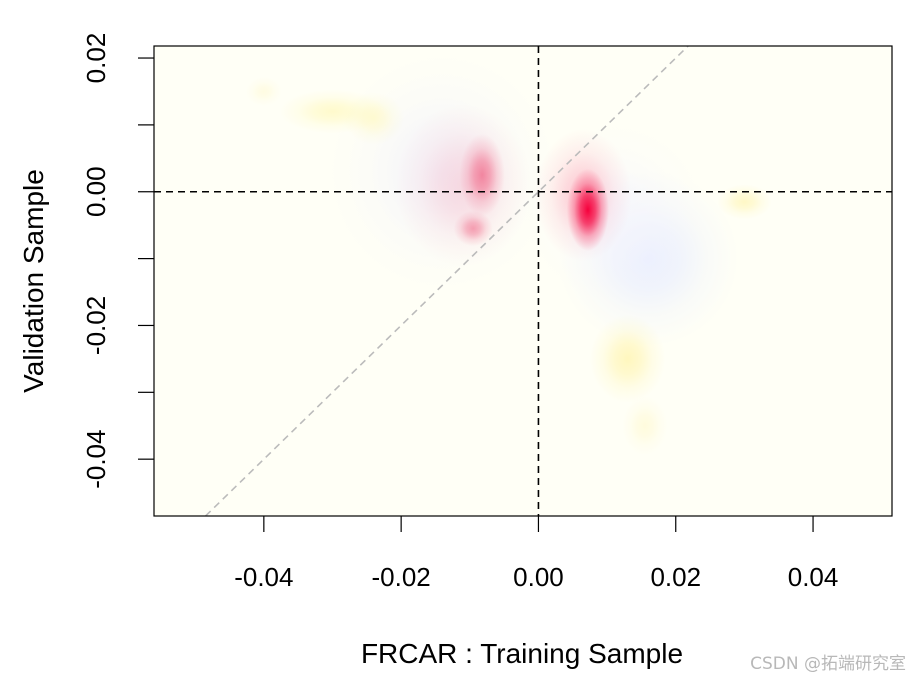 This screenshot has width=920, height=684. Describe the element at coordinates (96, 325) in the screenshot. I see `y-tick-label: -0.02` at that location.